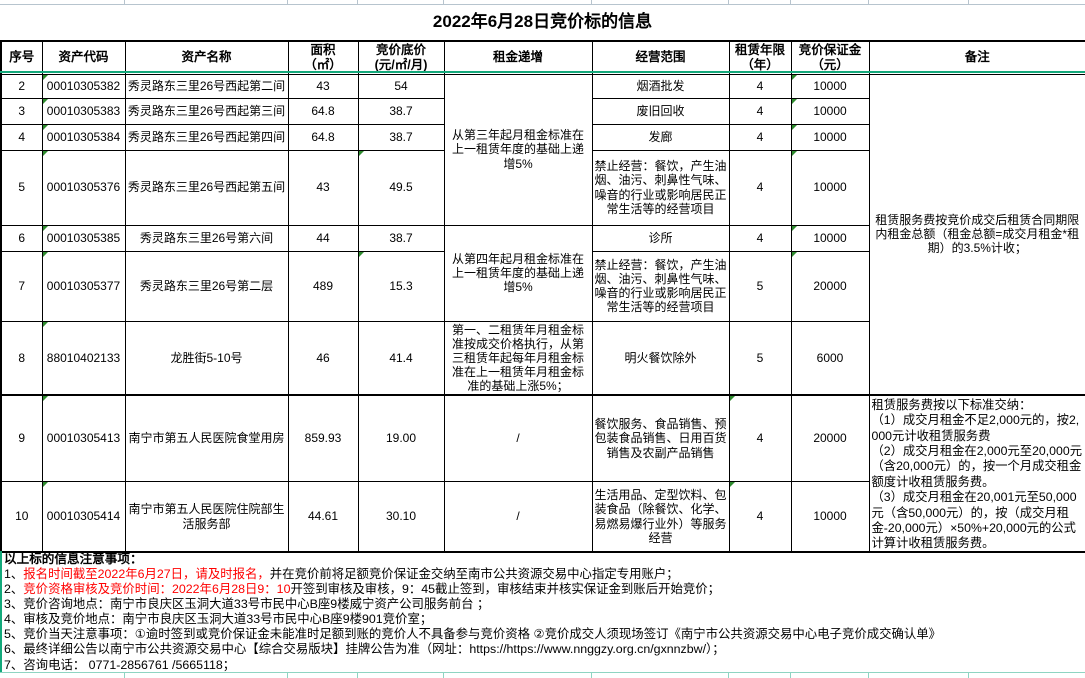 The image size is (1085, 678). Describe the element at coordinates (542, 675) in the screenshot. I see `bottom-grid-remnant` at that location.